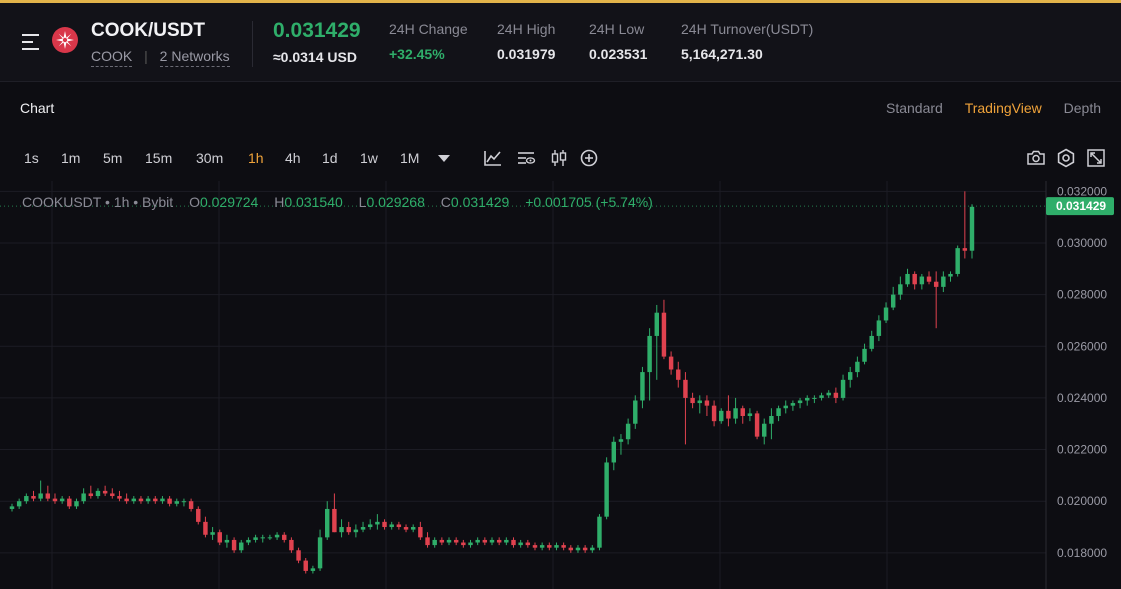  I want to click on y-tick-label: 0.026000, so click(1082, 346).